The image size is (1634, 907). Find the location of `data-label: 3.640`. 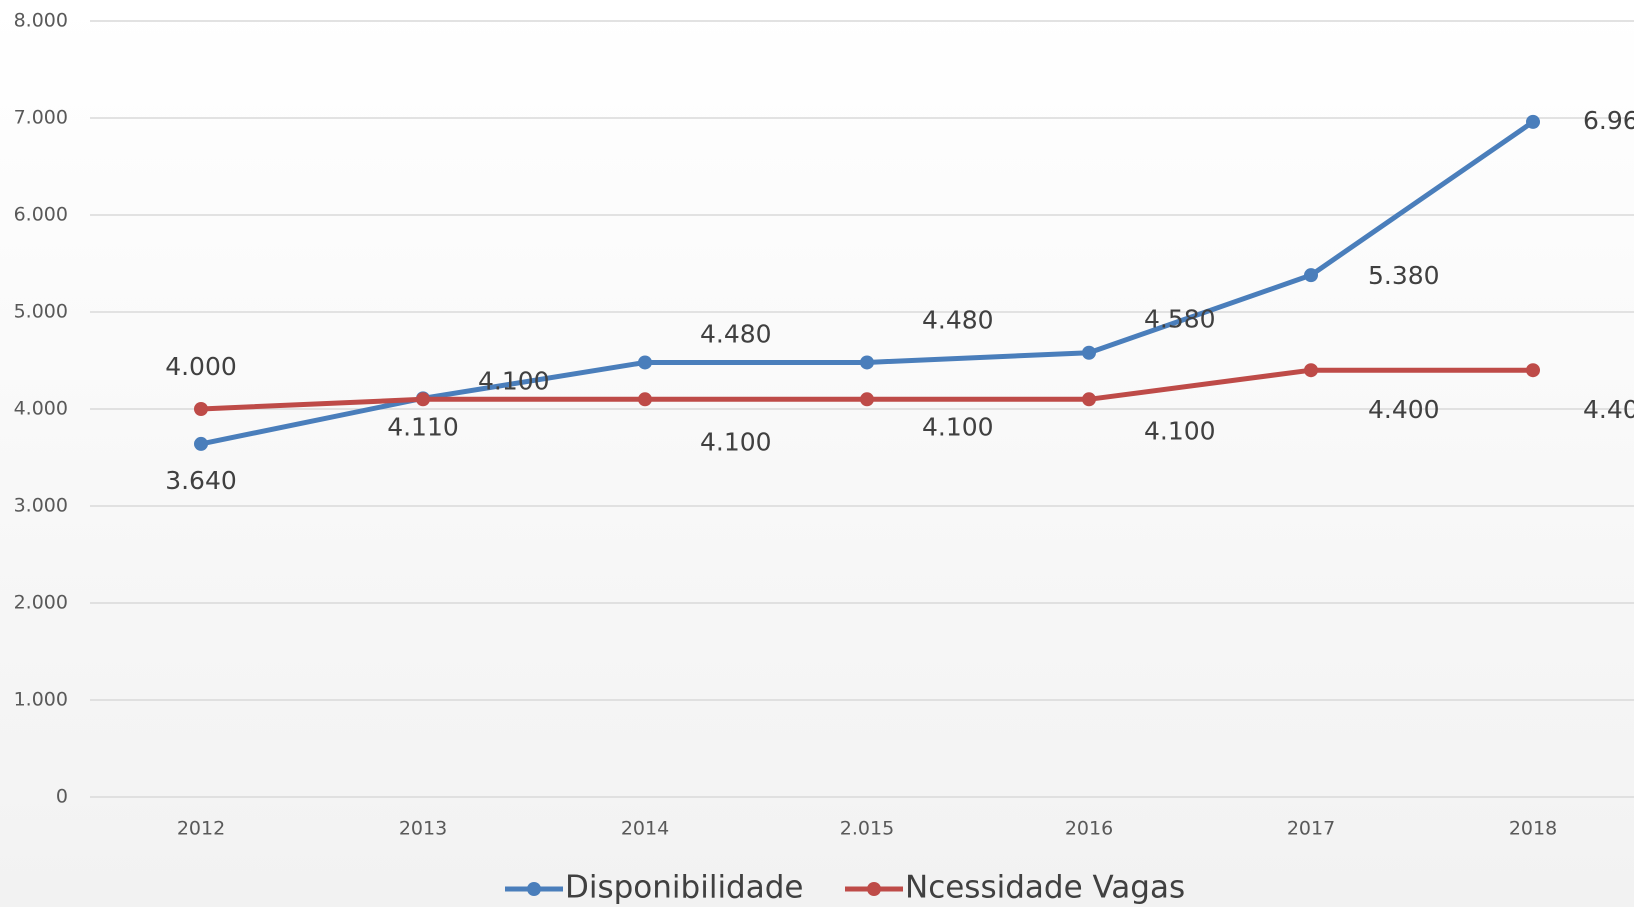

data-label: 3.640 is located at coordinates (201, 480).